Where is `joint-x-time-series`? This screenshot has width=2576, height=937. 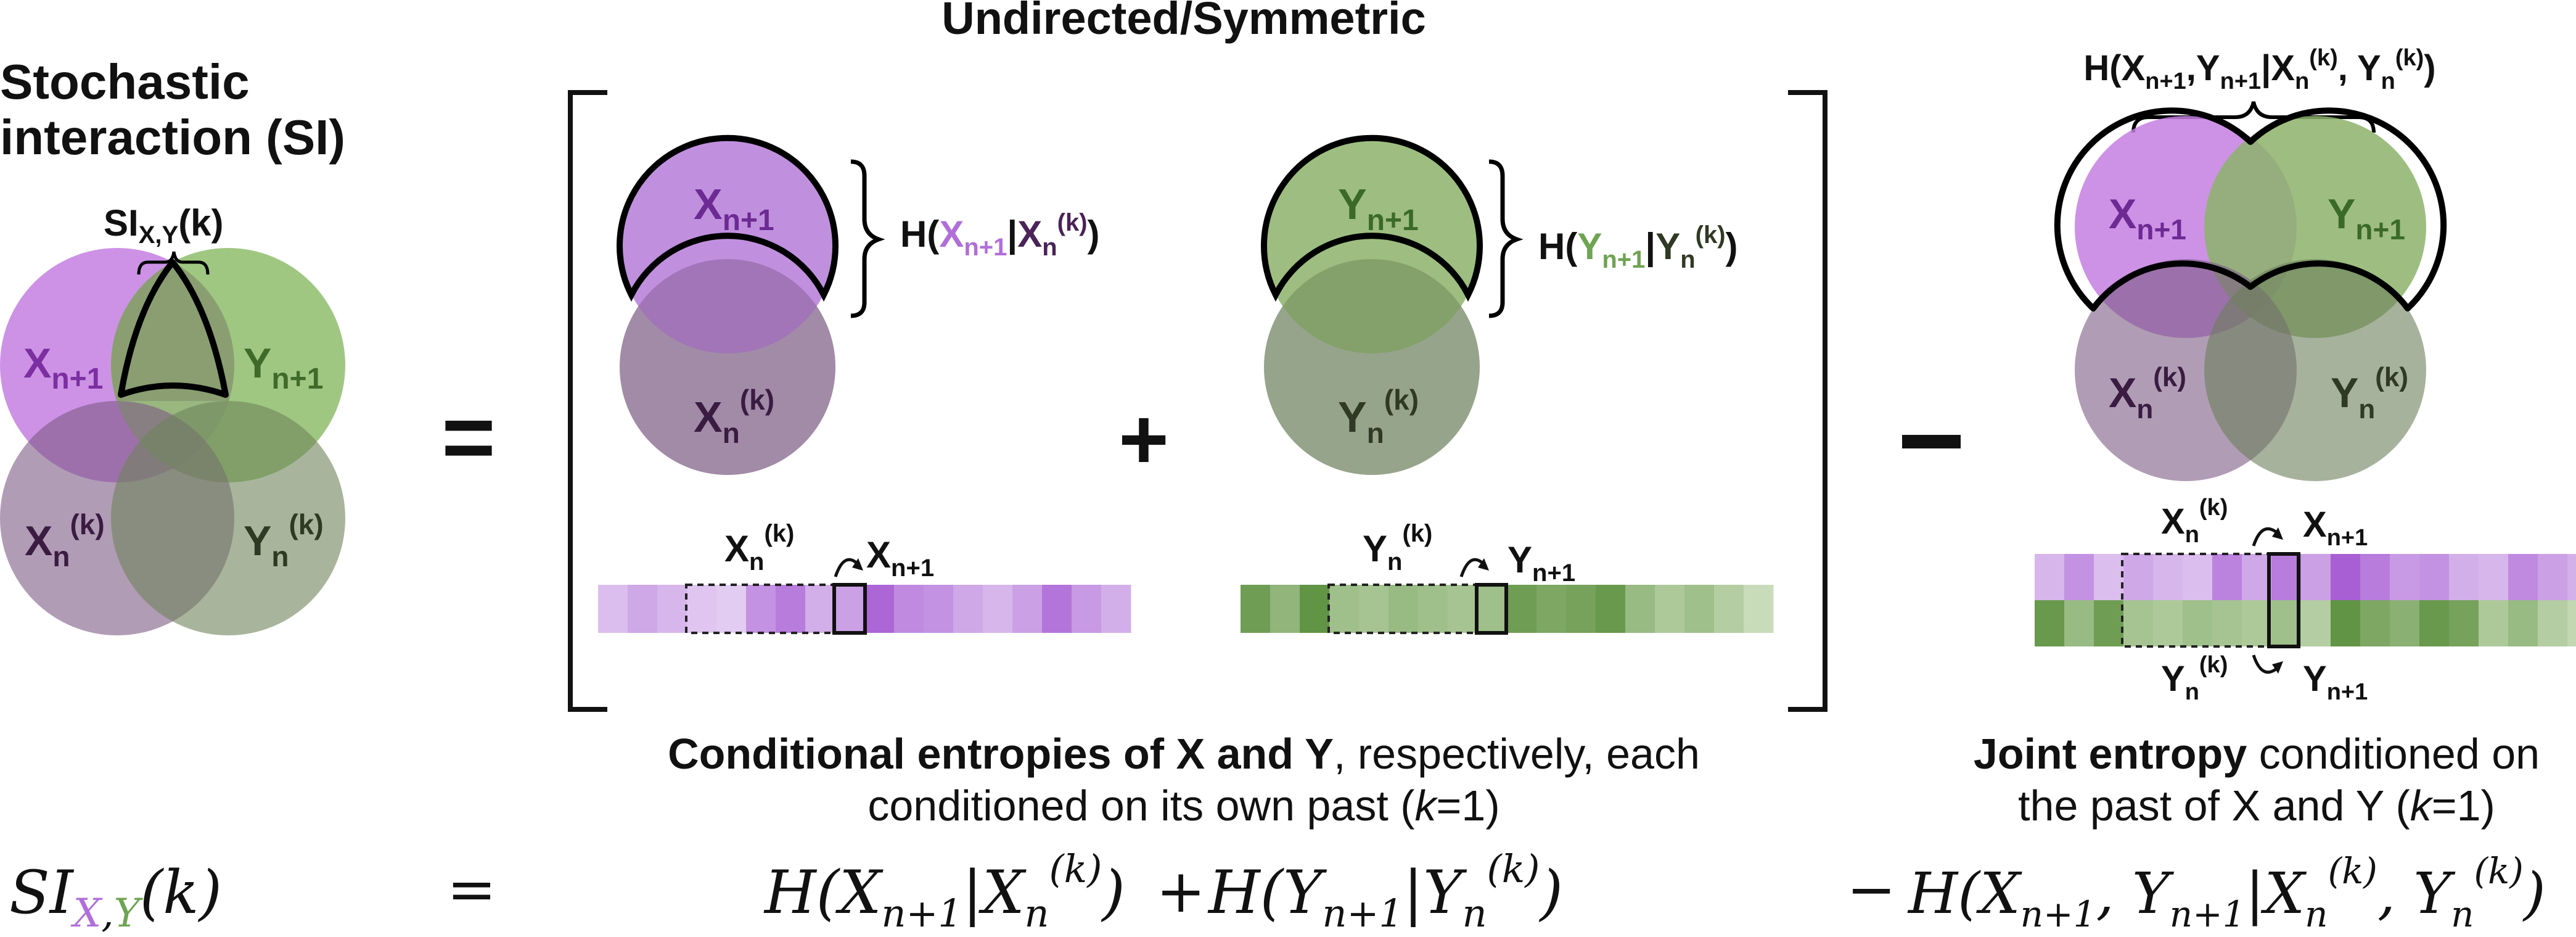 joint-x-time-series is located at coordinates (2305, 577).